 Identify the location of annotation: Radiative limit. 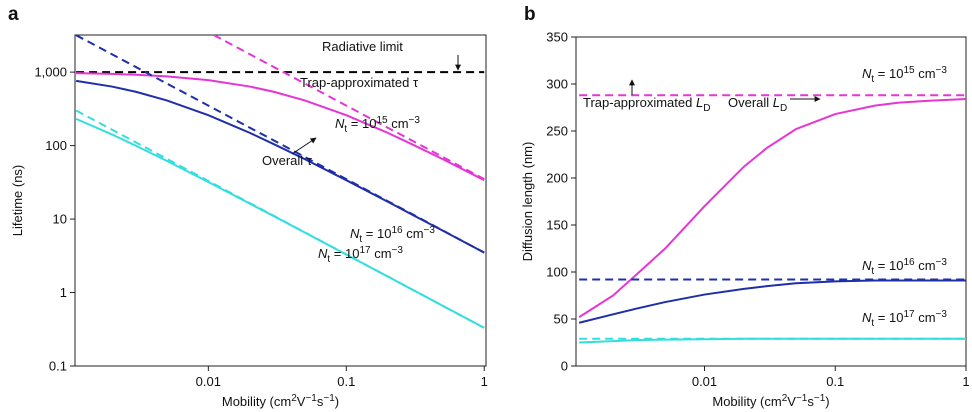
(362, 46).